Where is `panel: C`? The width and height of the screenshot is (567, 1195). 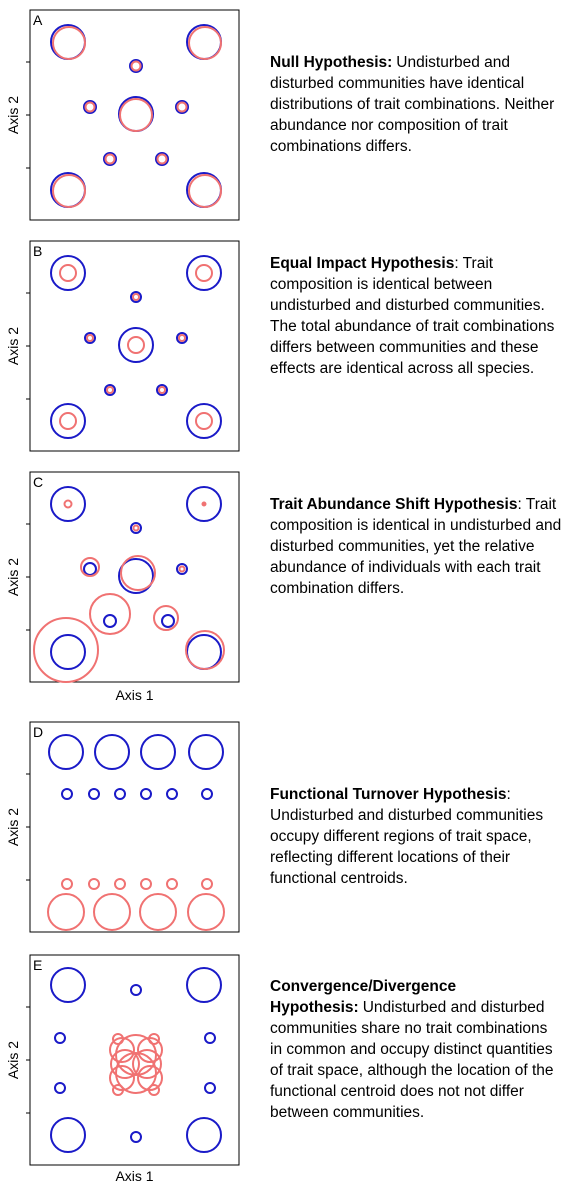
panel: C is located at coordinates (133, 577).